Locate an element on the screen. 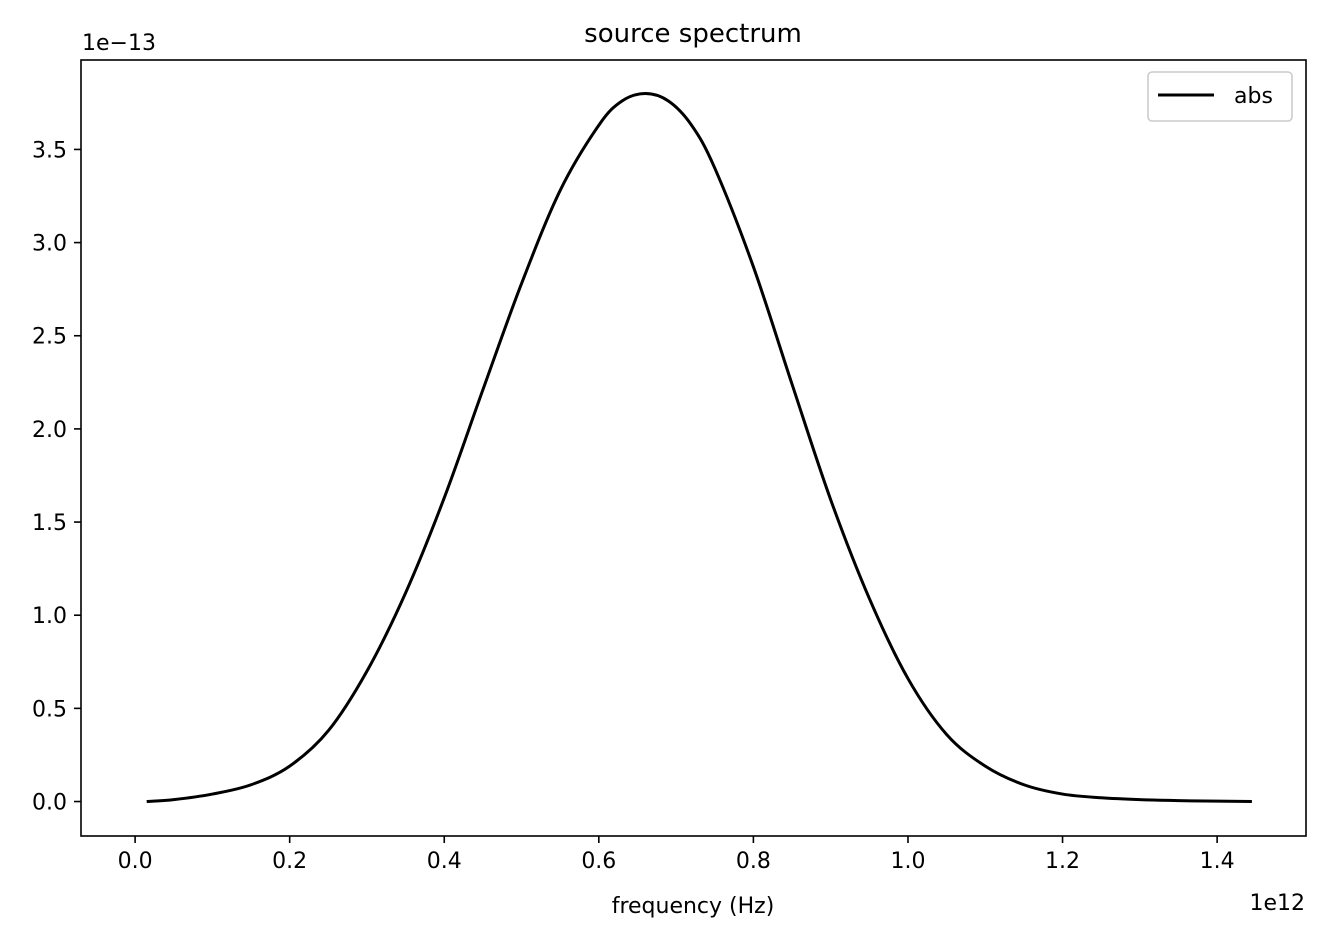 This screenshot has width=1324, height=940. y-tick-label: 2.0 is located at coordinates (49, 430).